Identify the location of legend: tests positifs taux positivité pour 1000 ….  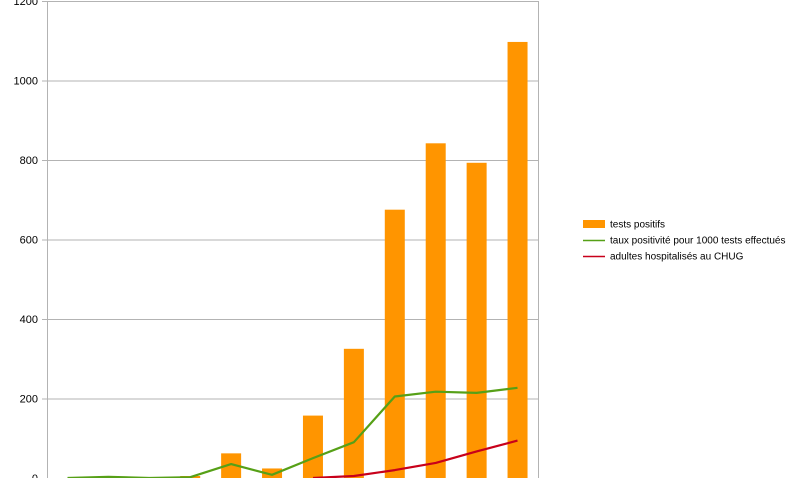
(684, 241).